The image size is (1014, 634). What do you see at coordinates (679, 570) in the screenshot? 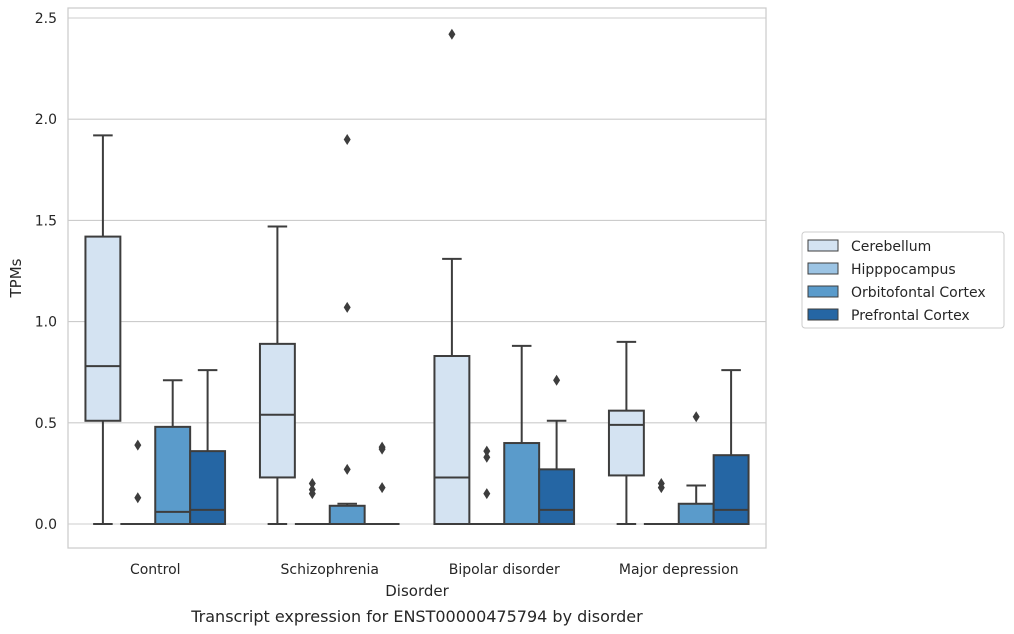
I see `x-tick-label: Major depression` at bounding box center [679, 570].